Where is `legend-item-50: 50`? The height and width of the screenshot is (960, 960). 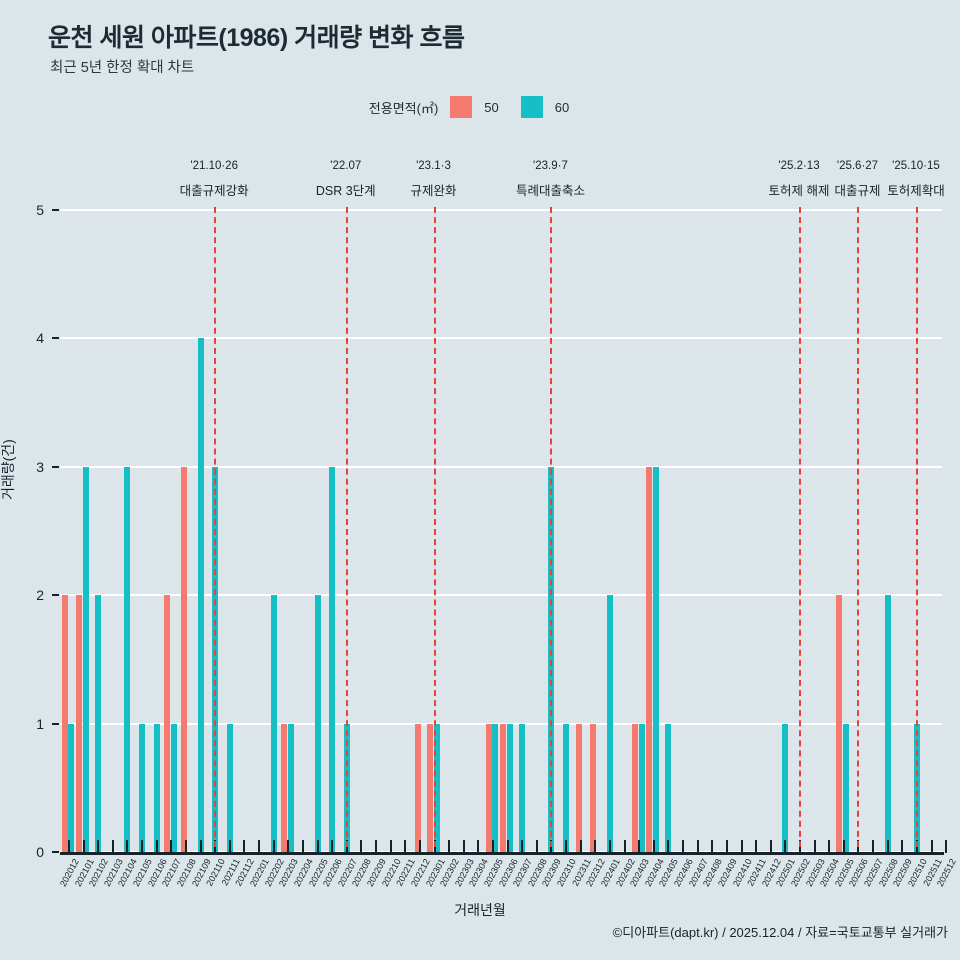 legend-item-50: 50 is located at coordinates (474, 107).